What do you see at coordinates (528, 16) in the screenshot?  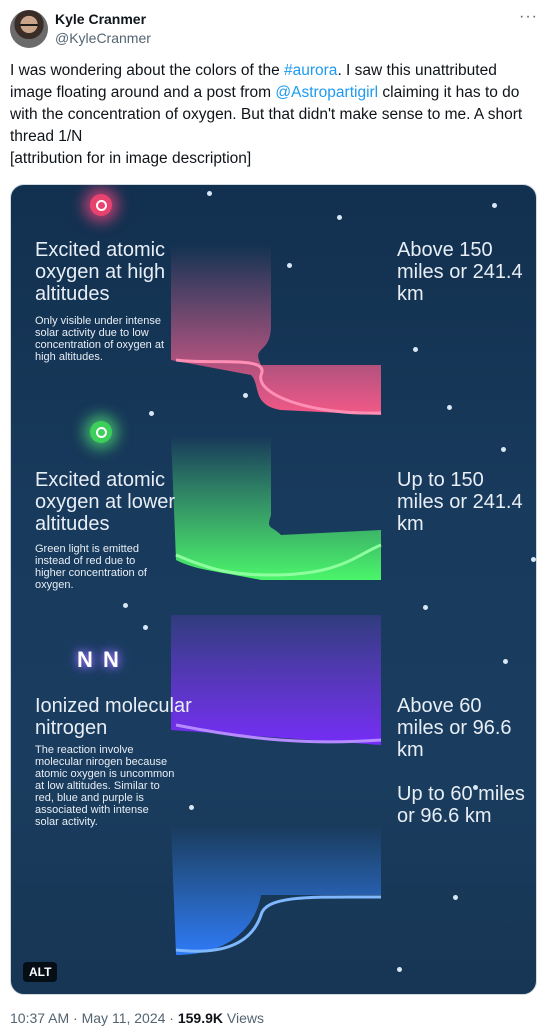 I see `more-options-icon: ···` at bounding box center [528, 16].